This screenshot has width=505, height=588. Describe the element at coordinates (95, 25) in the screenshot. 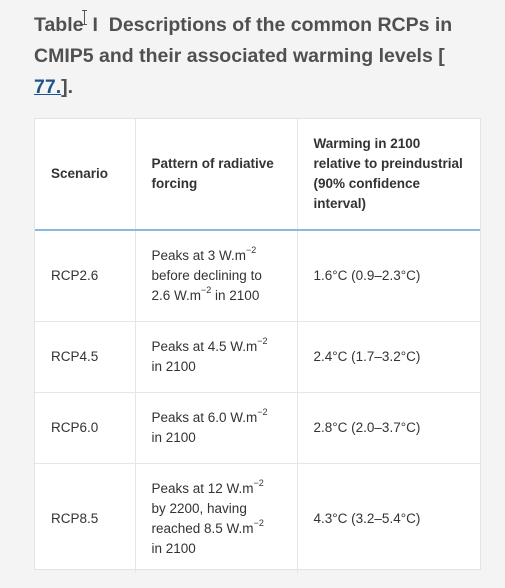

I see `caption-numeral: I` at that location.